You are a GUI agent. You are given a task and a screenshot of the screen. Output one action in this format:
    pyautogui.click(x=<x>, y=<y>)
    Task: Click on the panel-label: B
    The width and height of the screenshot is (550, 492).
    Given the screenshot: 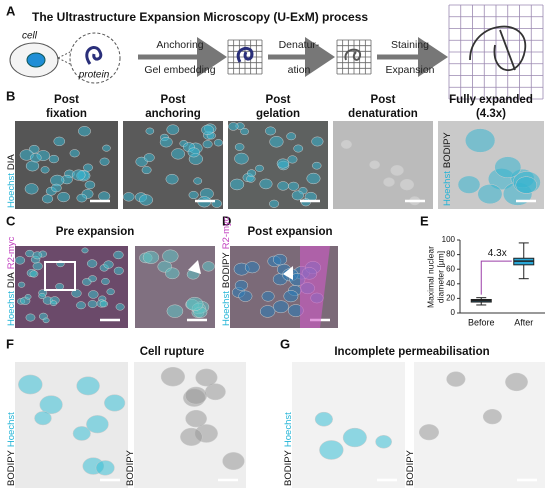 What is the action you would take?
    pyautogui.click(x=10, y=95)
    